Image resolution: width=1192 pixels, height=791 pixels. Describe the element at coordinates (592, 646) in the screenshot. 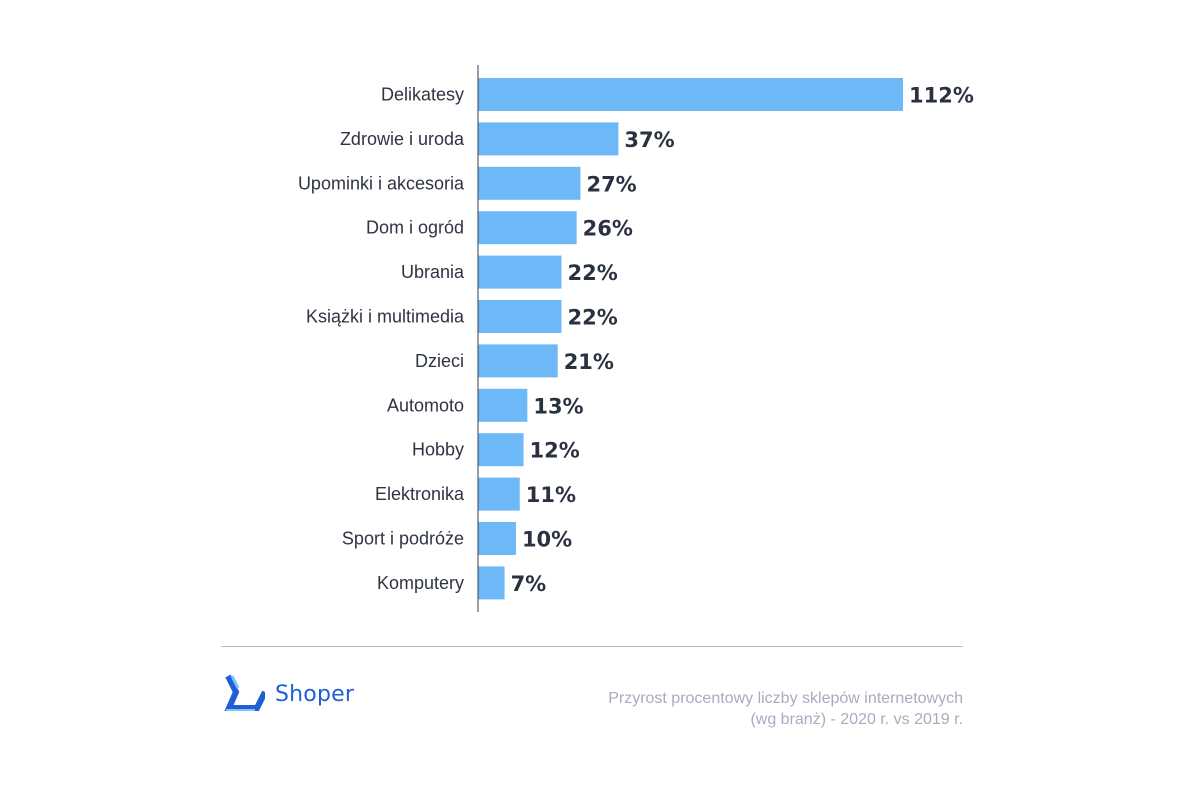

I see `footer-divider` at that location.